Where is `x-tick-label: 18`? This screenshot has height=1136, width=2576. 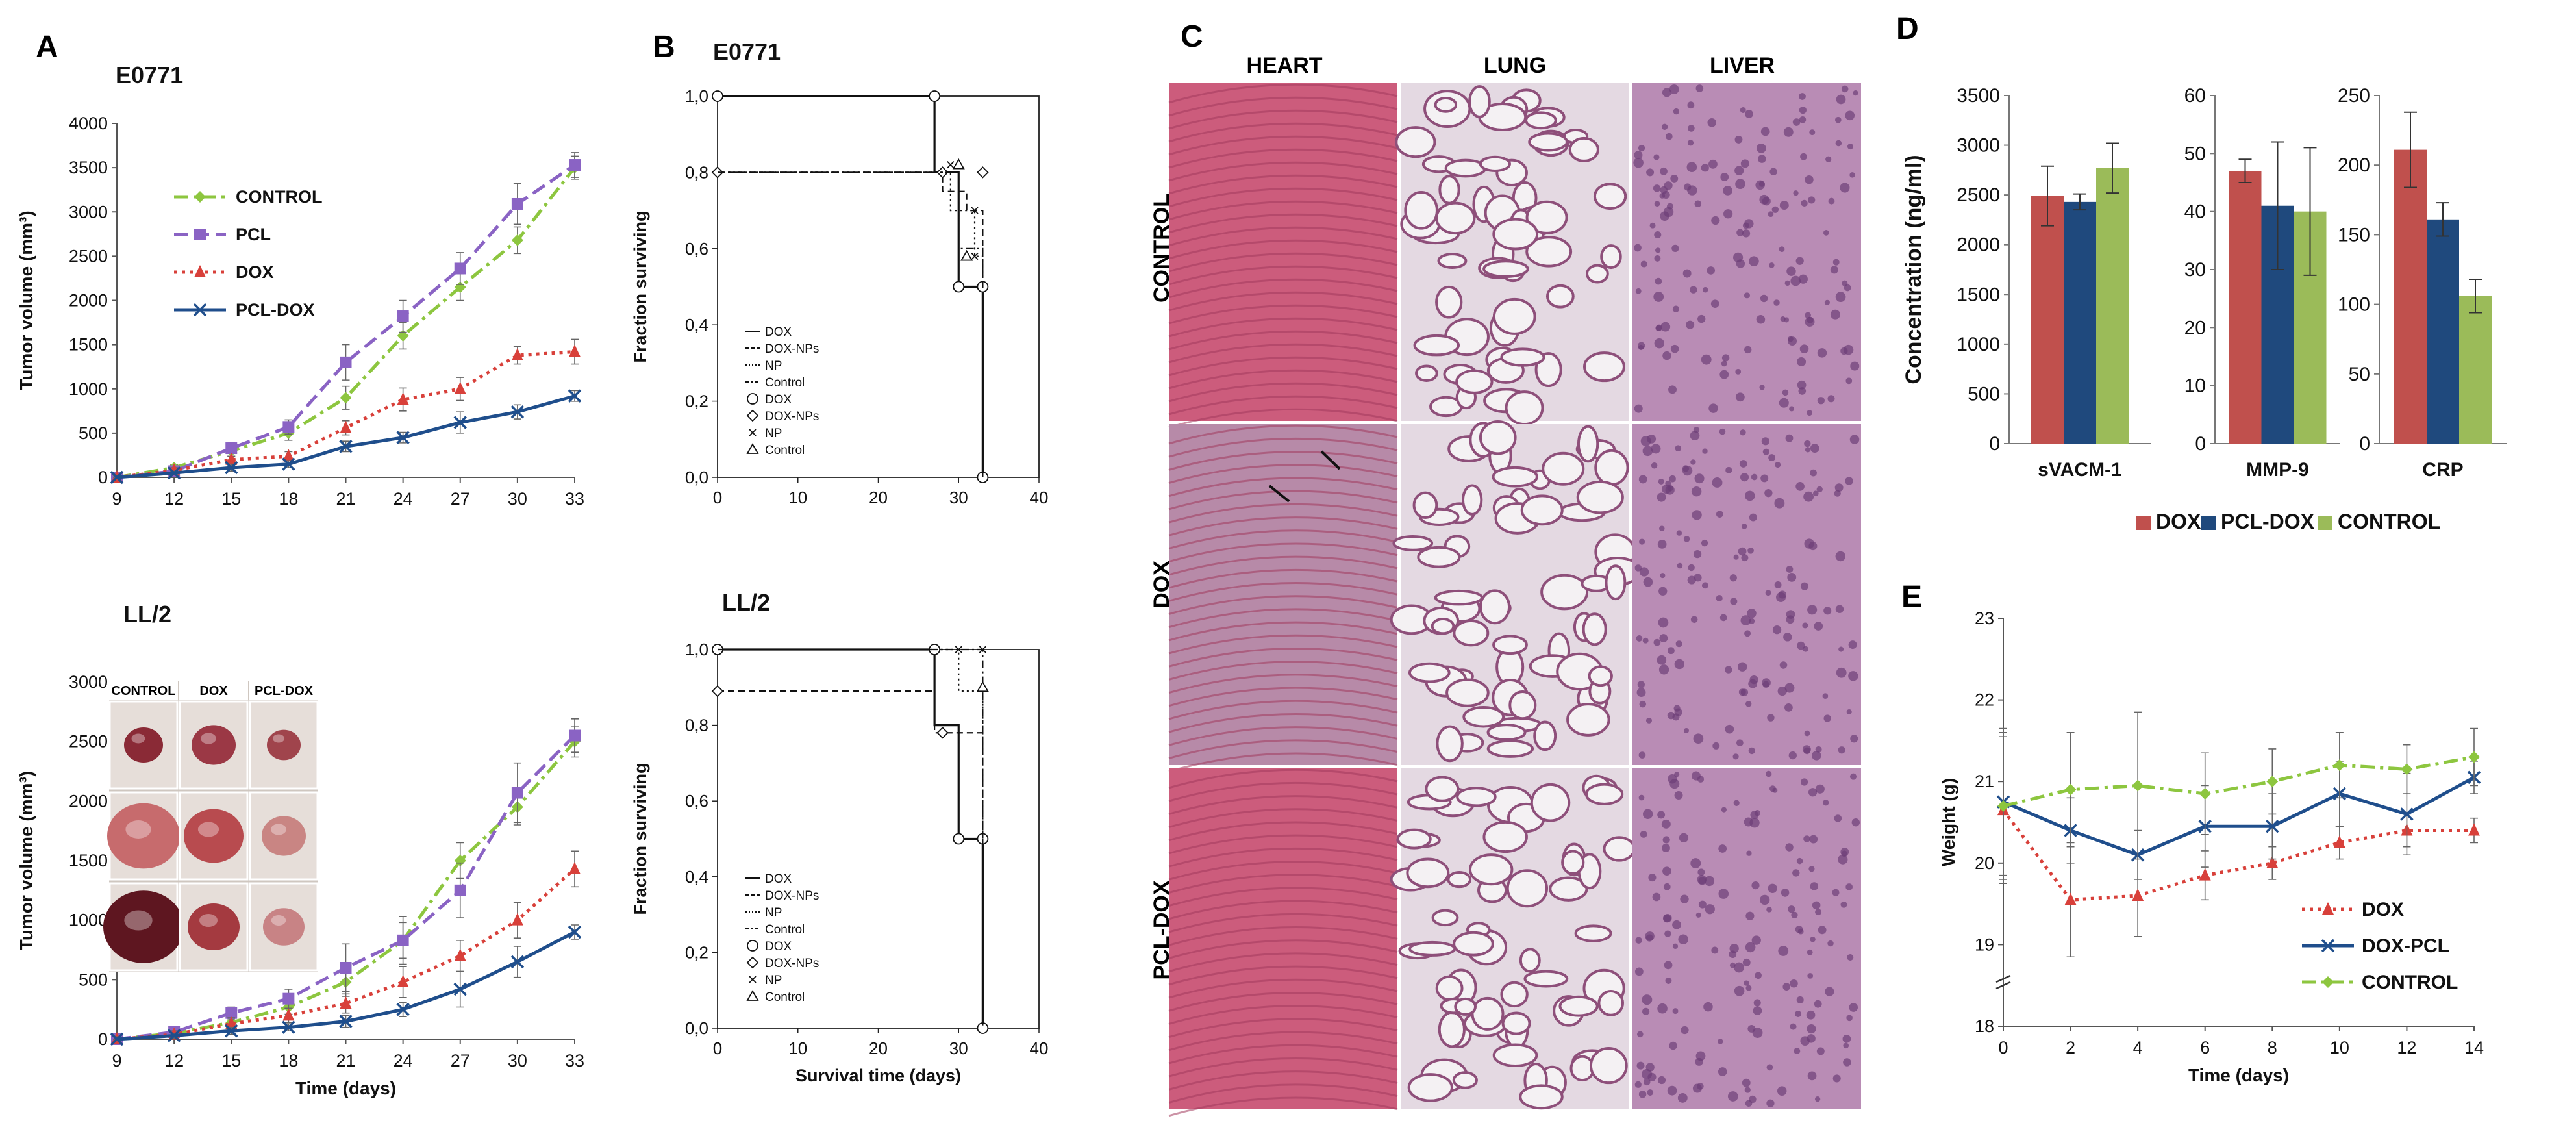 x-tick-label: 18 is located at coordinates (288, 499).